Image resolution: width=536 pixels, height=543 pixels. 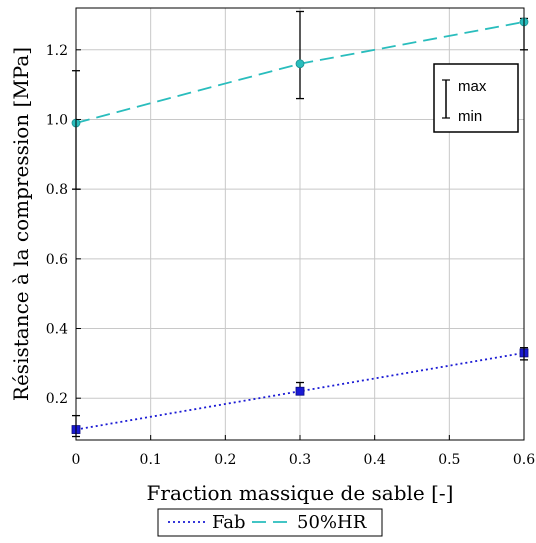 What do you see at coordinates (524, 460) in the screenshot?
I see `x-tick-label: 0.6` at bounding box center [524, 460].